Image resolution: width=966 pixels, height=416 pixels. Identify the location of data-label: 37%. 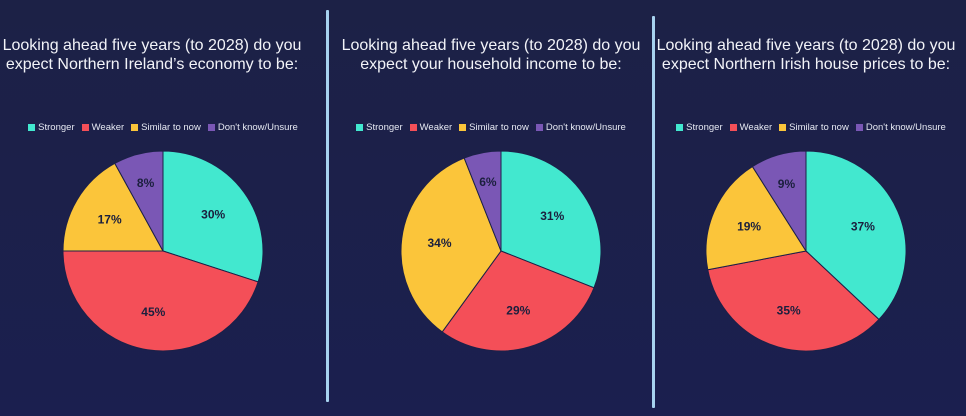
(863, 226).